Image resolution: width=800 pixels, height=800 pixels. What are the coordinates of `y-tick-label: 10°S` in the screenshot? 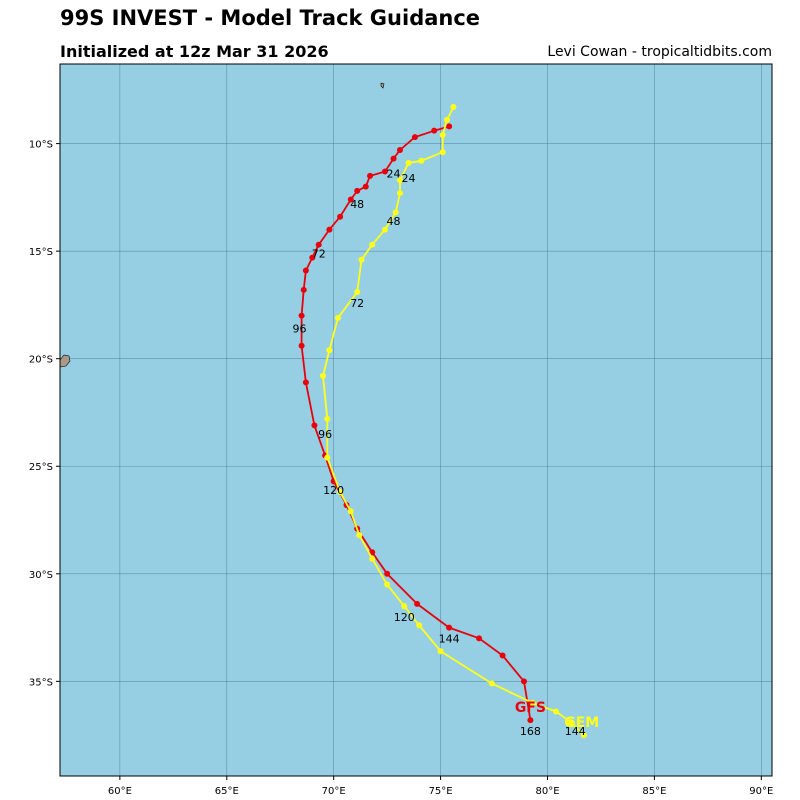 It's located at (41, 145).